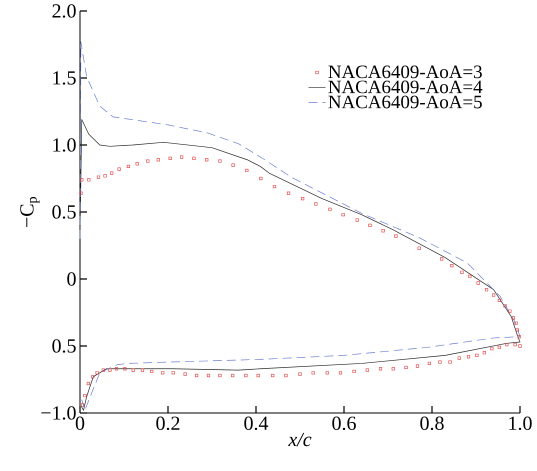 Image resolution: width=537 pixels, height=471 pixels. Describe the element at coordinates (58, 413) in the screenshot. I see `y-tick-label: −1.0` at that location.